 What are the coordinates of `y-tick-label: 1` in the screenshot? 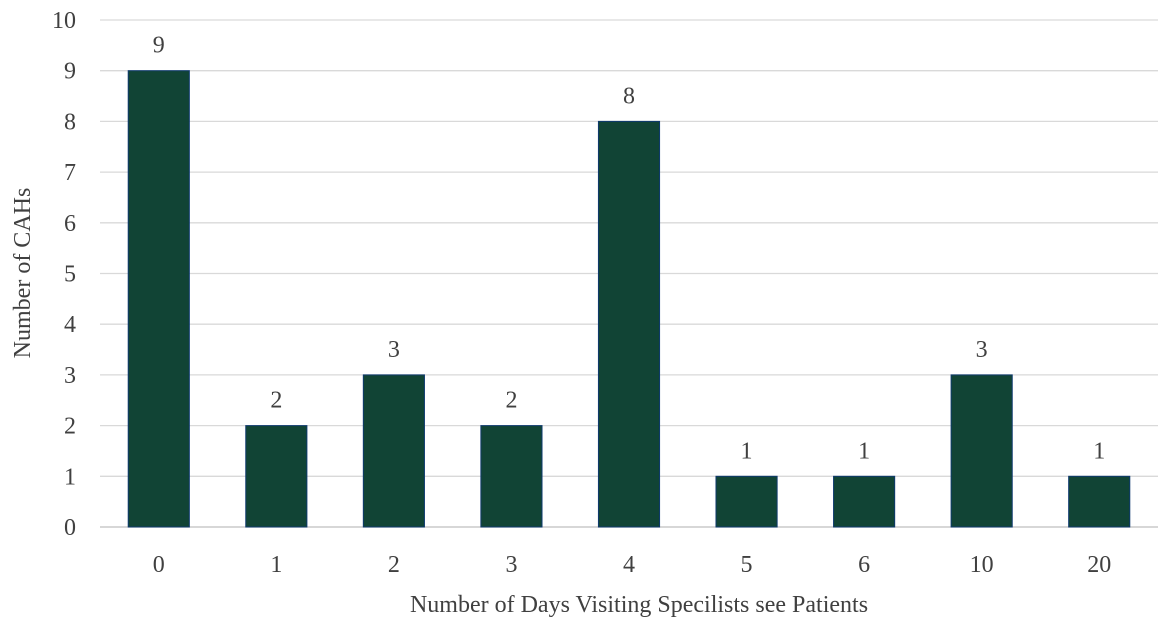 It's located at (70, 477).